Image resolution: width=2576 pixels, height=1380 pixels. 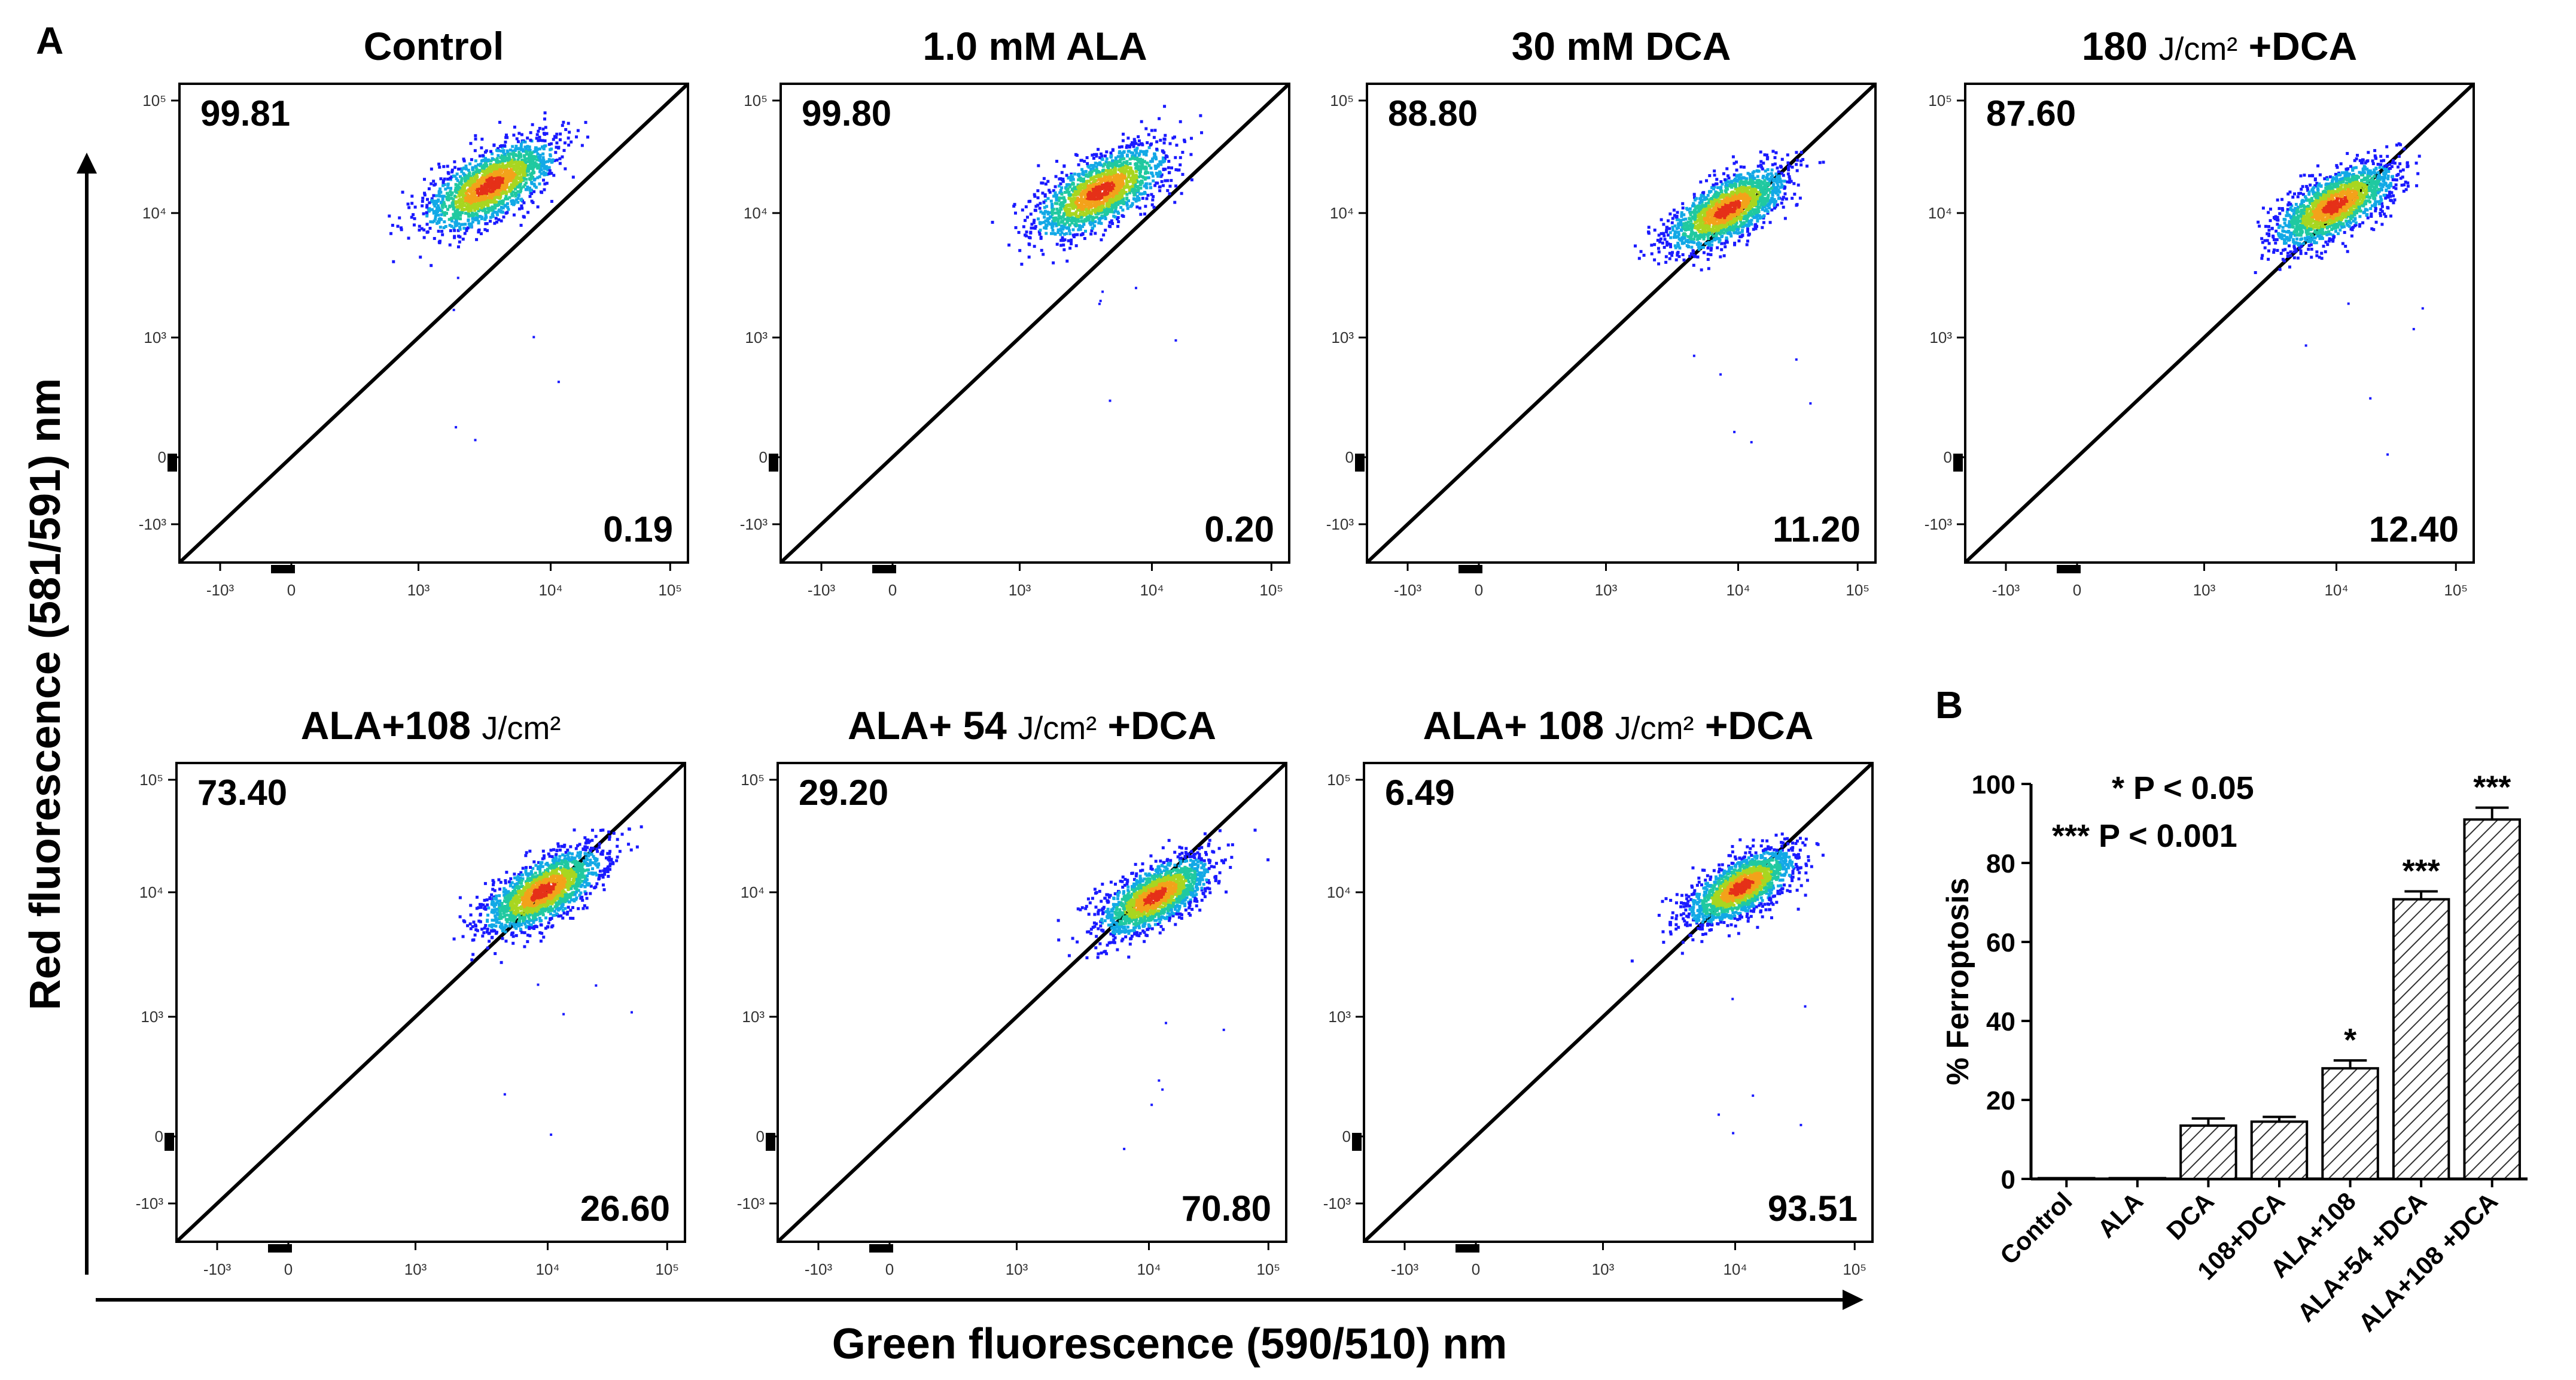 I want to click on y-tick-label: 10⁵, so click(x=154, y=101).